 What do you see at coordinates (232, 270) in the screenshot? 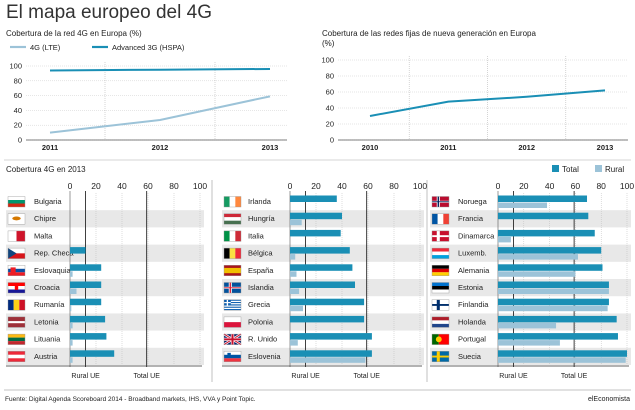
I see `flag-es-icon` at bounding box center [232, 270].